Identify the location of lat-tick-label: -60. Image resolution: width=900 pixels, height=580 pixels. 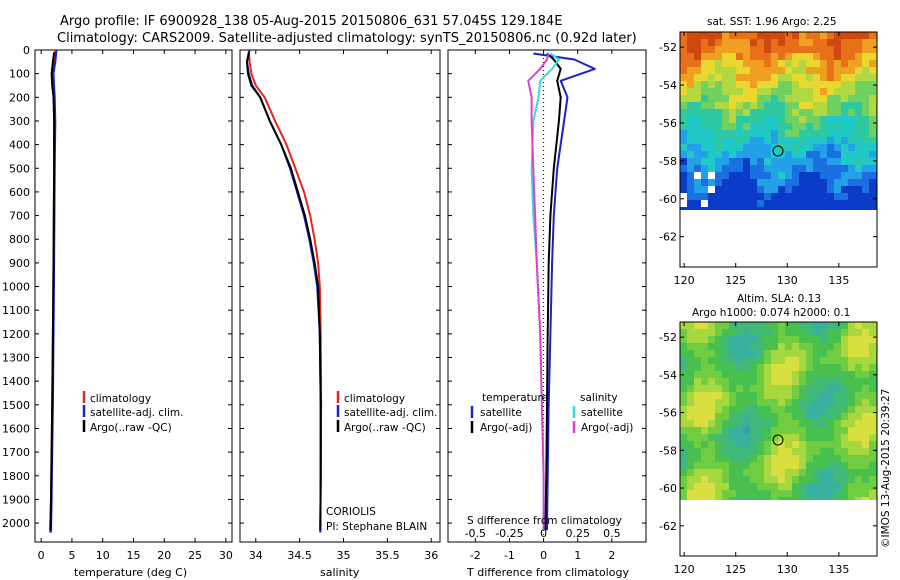
(668, 199).